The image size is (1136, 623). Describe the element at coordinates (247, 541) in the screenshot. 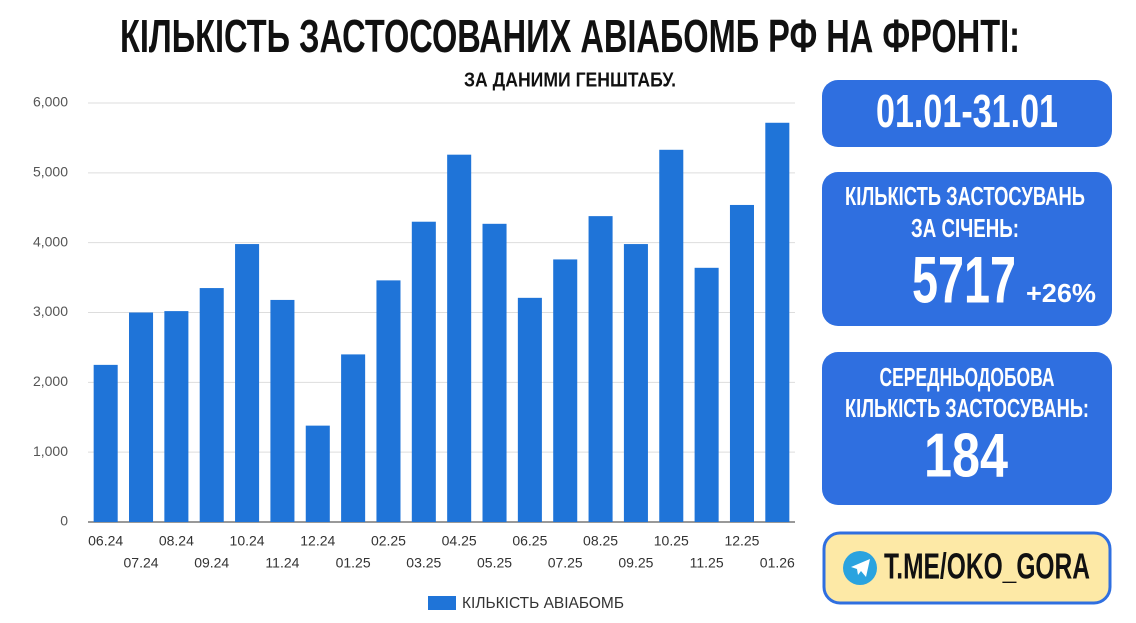

I see `x-tick-label: 10.24` at that location.